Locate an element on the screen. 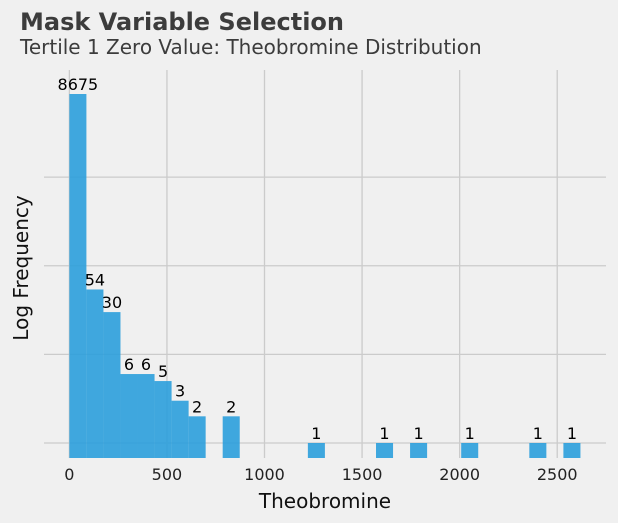 Image resolution: width=618 pixels, height=523 pixels. bar-count-label: 5 is located at coordinates (163, 371).